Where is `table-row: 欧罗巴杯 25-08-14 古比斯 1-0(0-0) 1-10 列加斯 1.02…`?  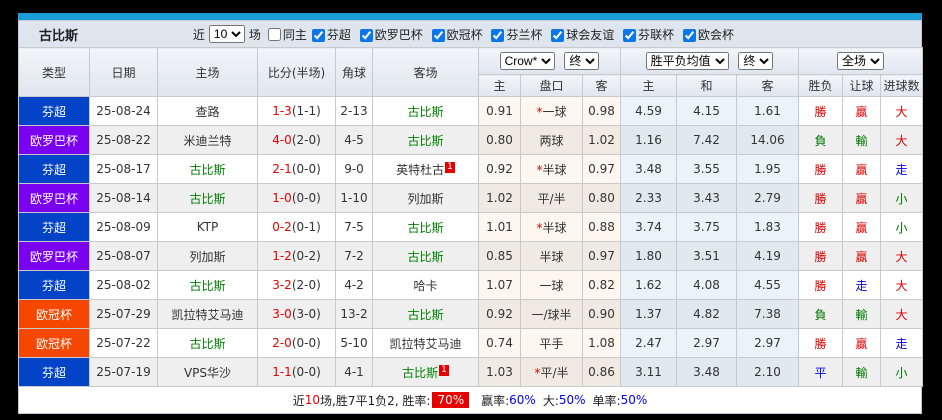 table-row: 欧罗巴杯 25-08-14 古比斯 1-0(0-0) 1-10 列加斯 1.02… is located at coordinates (471, 198).